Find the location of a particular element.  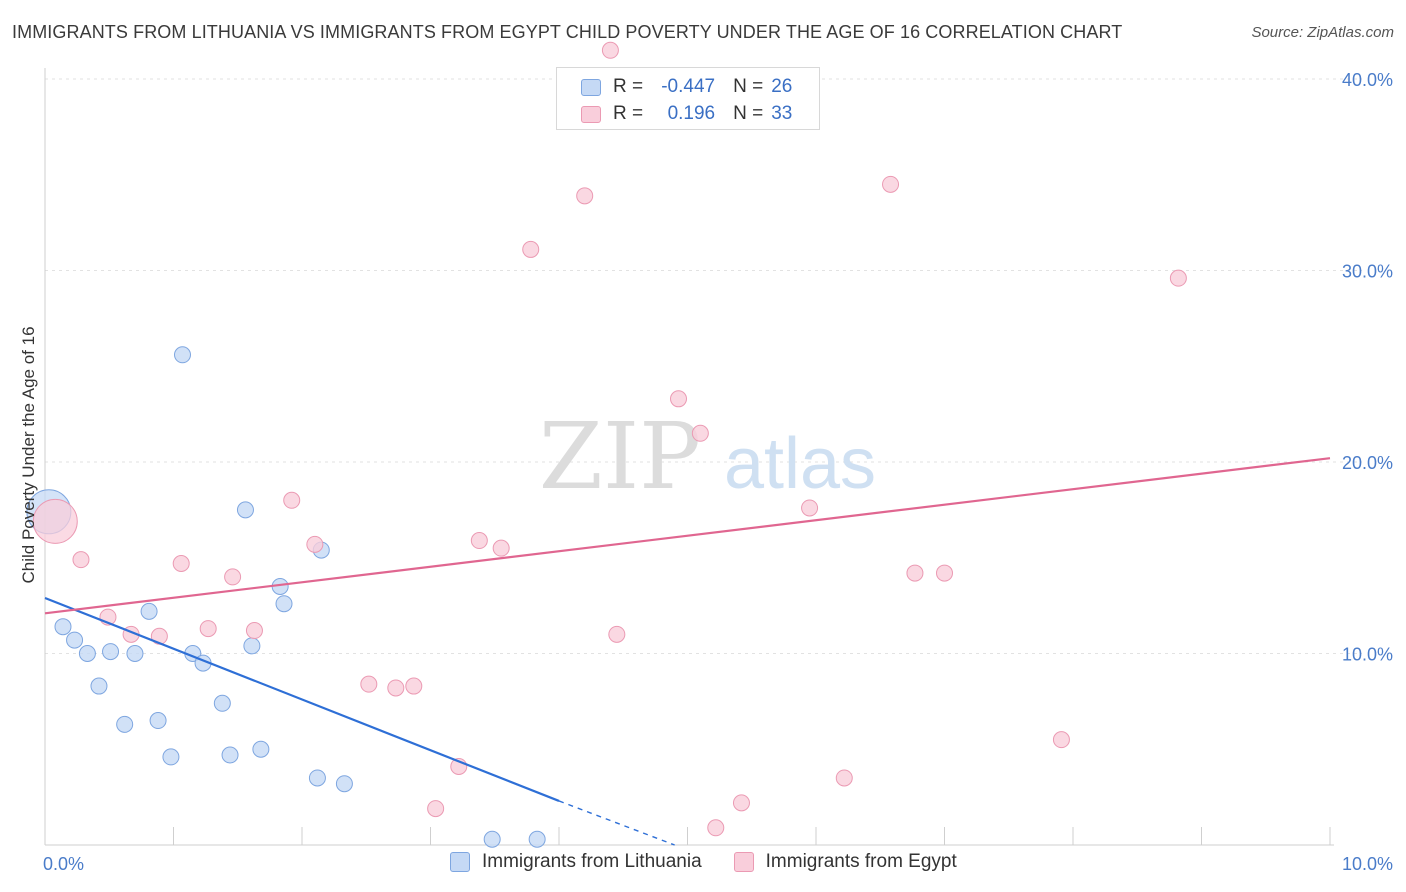

y-tick-label: 40.0% is located at coordinates (1367, 80).